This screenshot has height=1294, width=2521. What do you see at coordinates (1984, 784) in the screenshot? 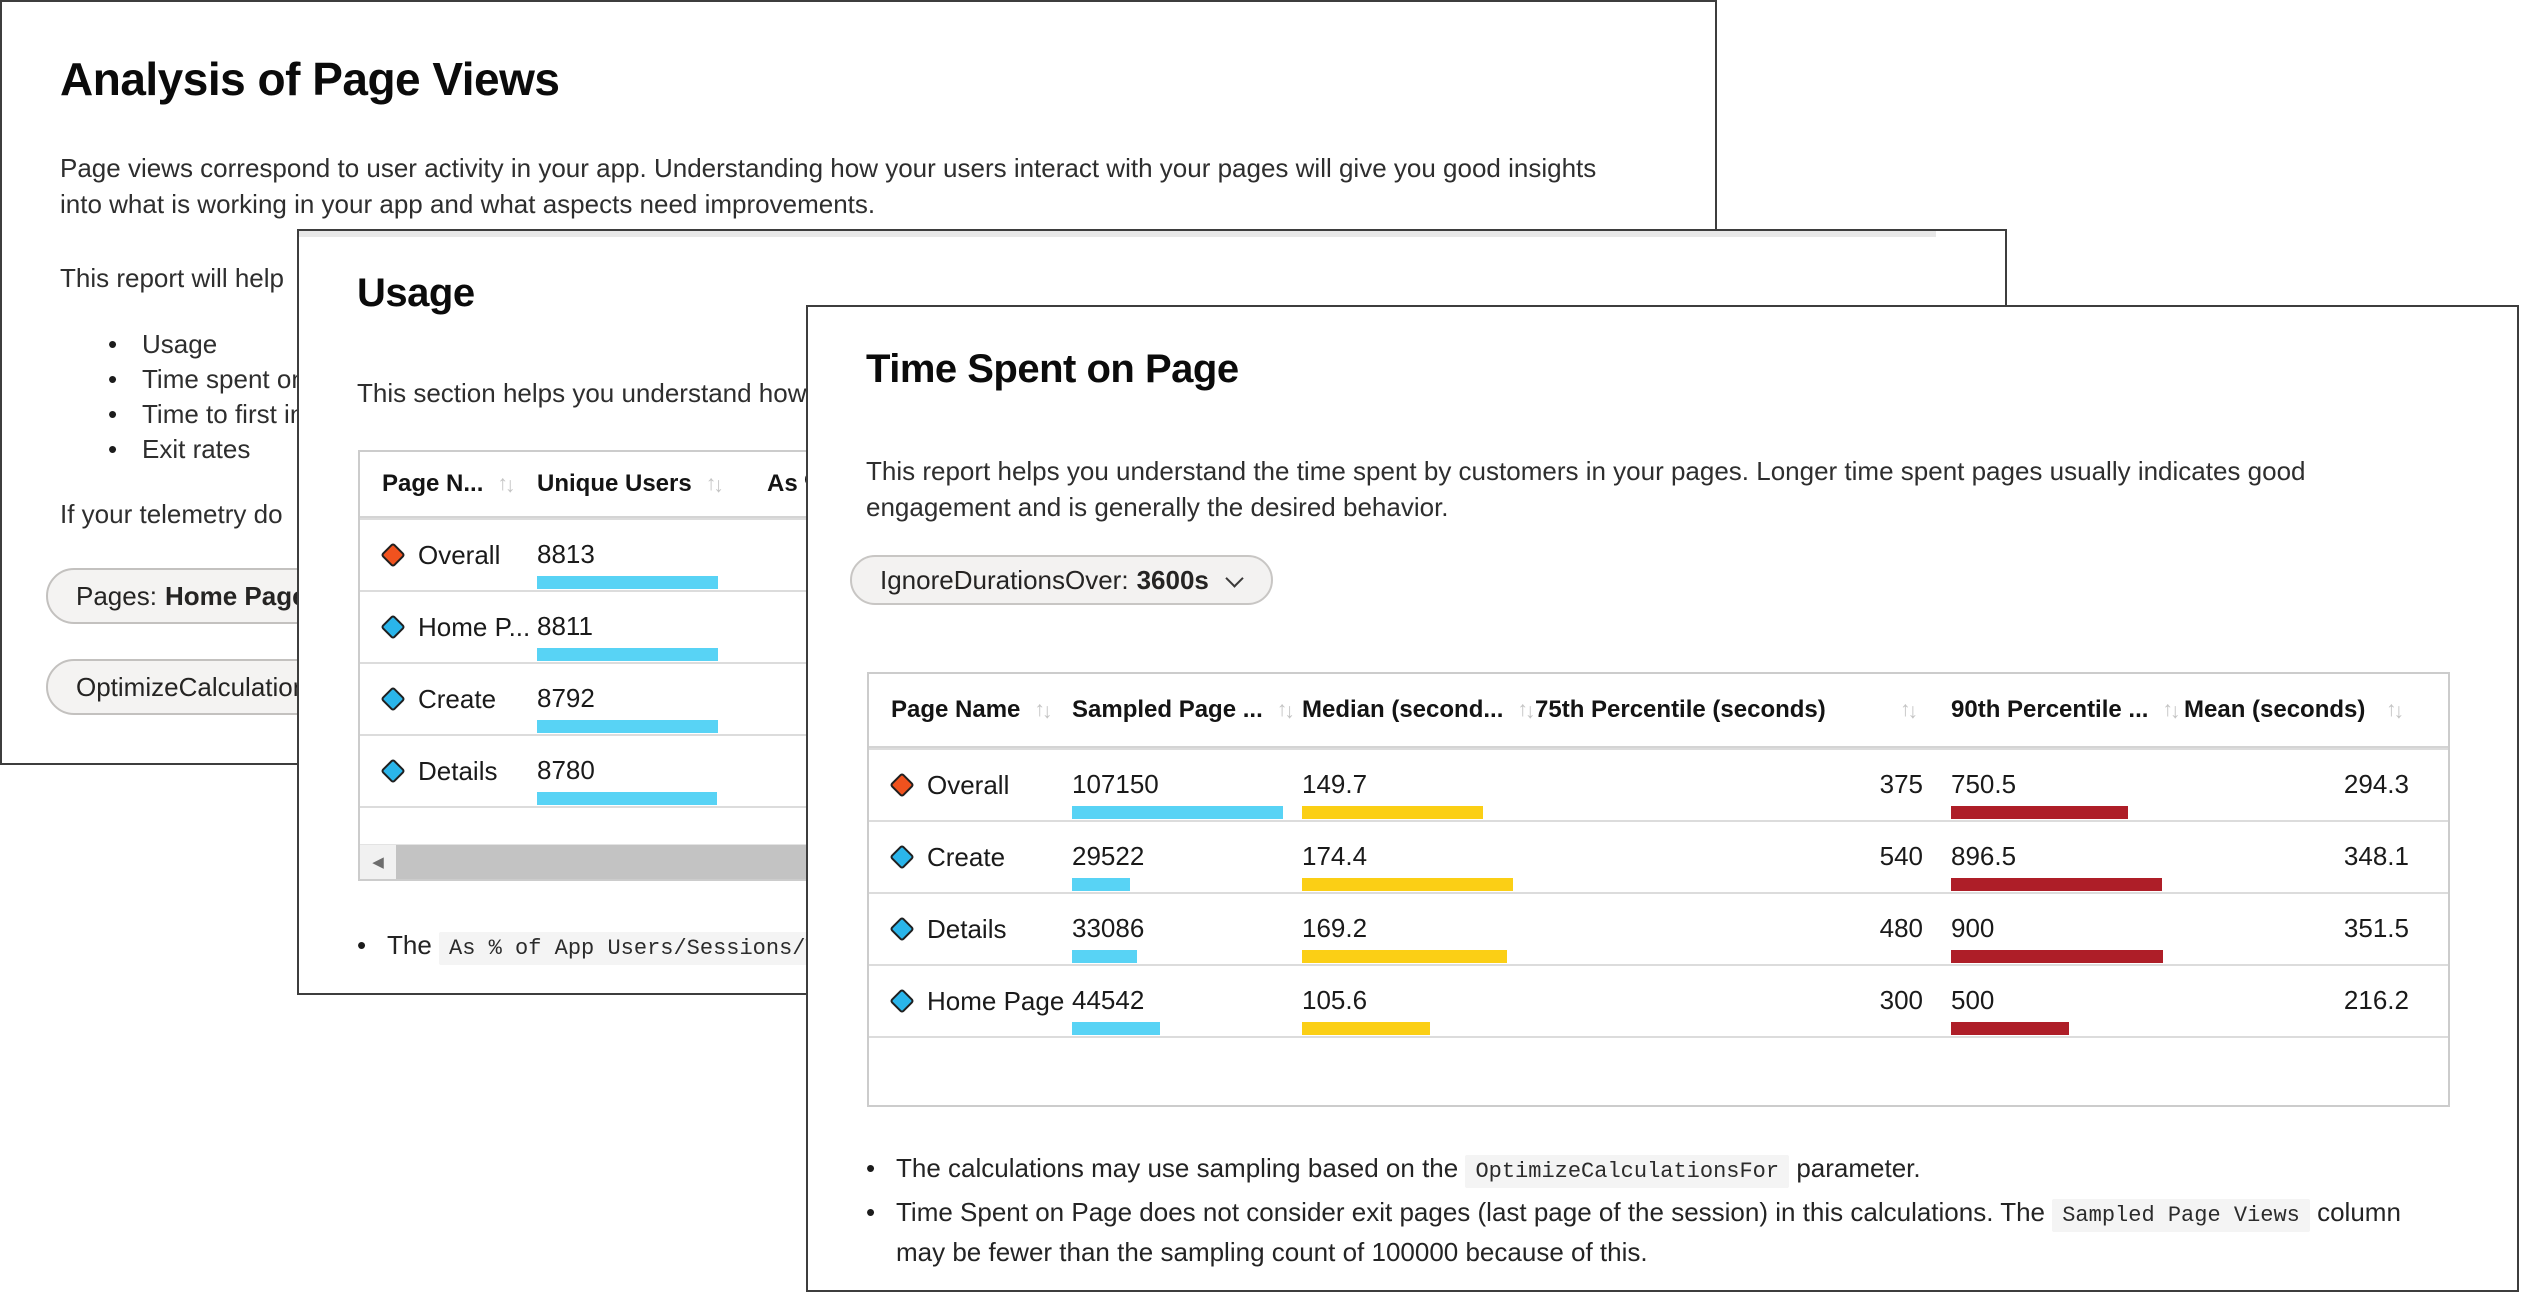
I see `cell-value: 750.5` at bounding box center [1984, 784].